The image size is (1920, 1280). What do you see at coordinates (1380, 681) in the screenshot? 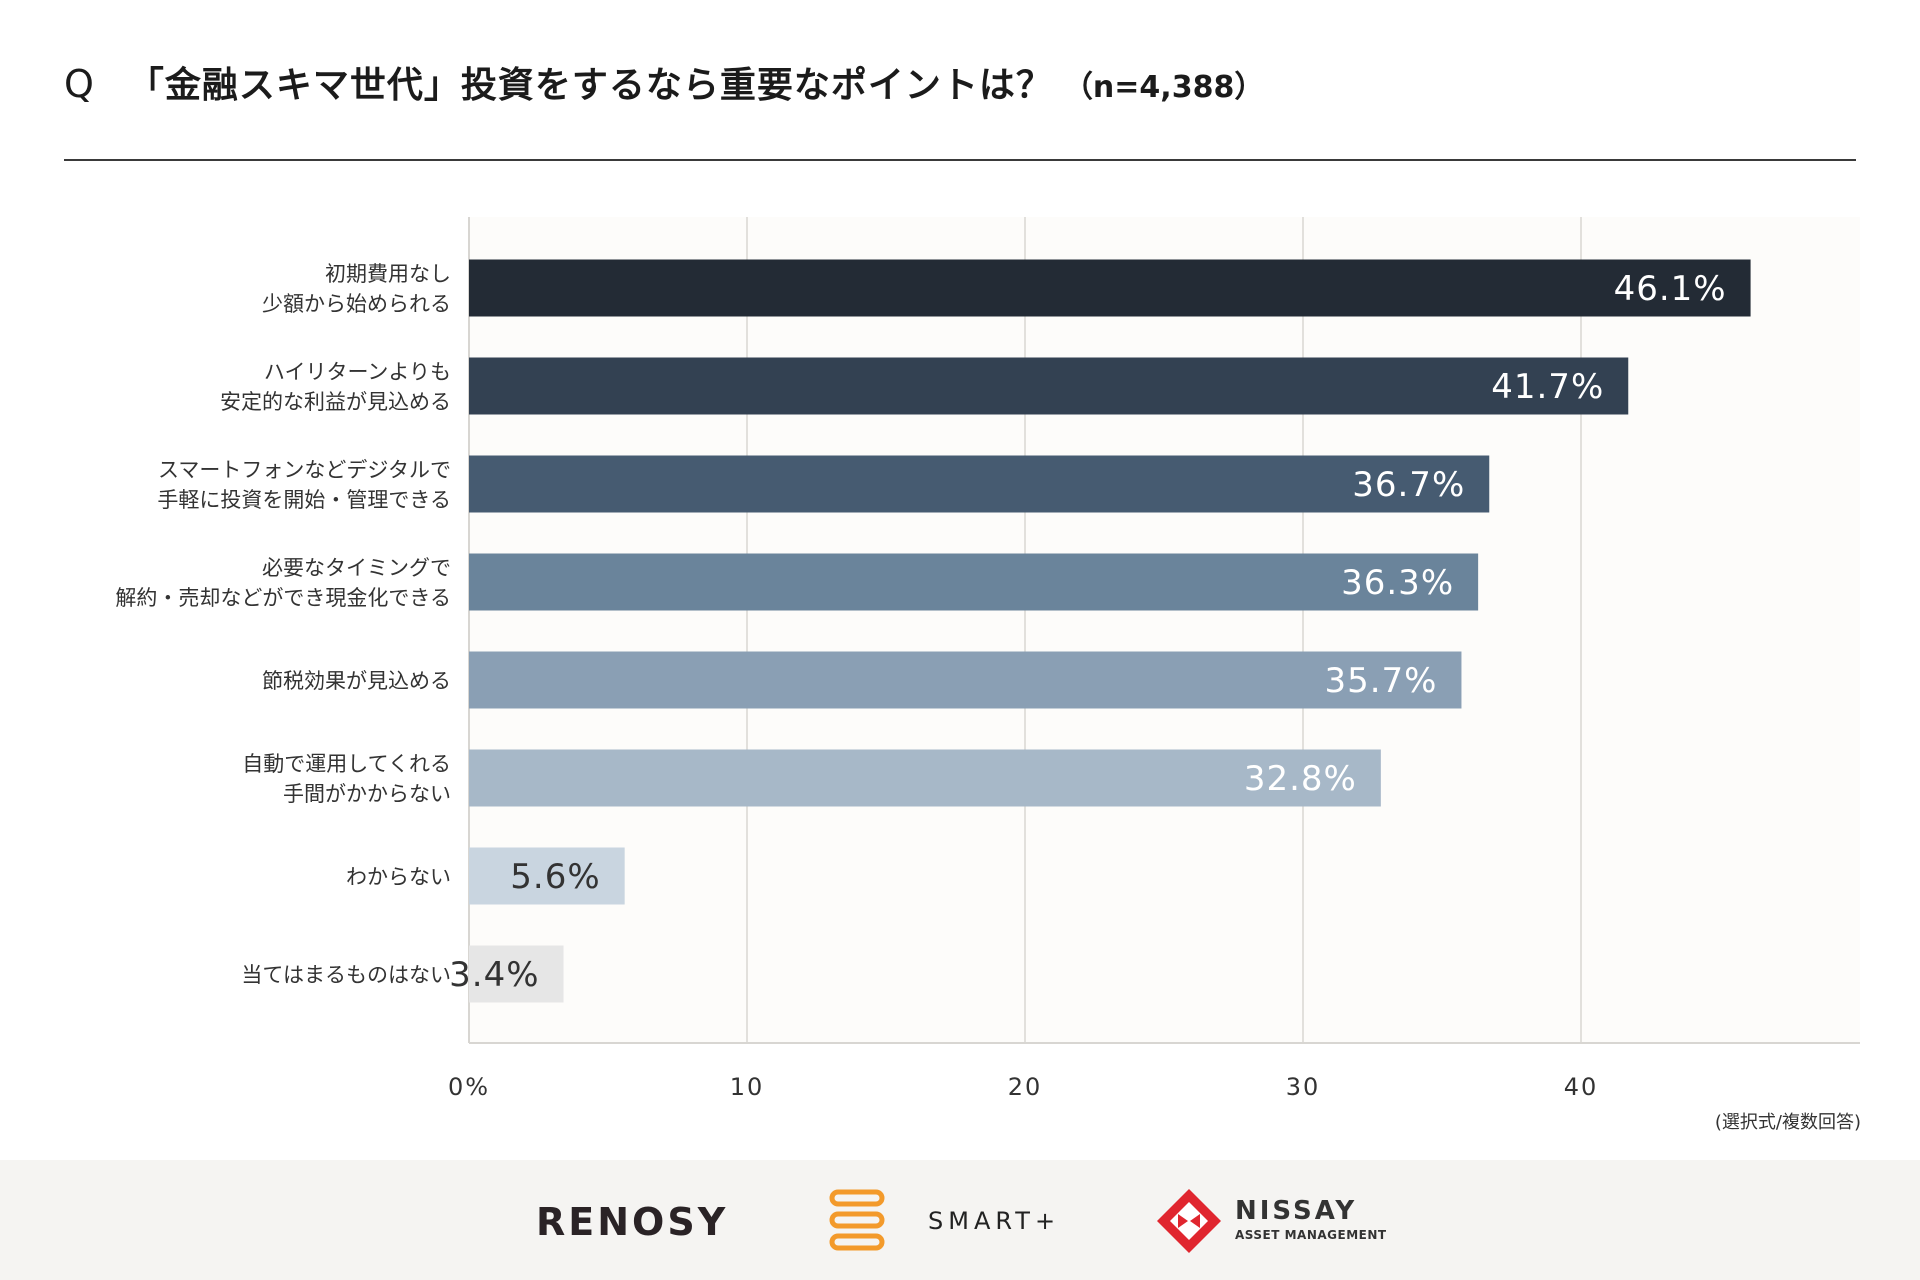
I see `data-label: 35.7%` at bounding box center [1380, 681].